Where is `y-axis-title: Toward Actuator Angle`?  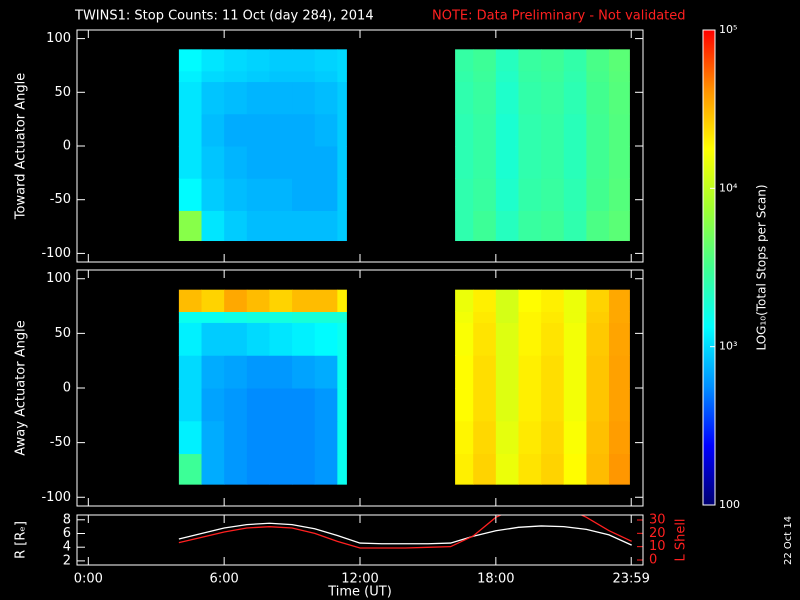
y-axis-title: Toward Actuator Angle is located at coordinates (21, 146).